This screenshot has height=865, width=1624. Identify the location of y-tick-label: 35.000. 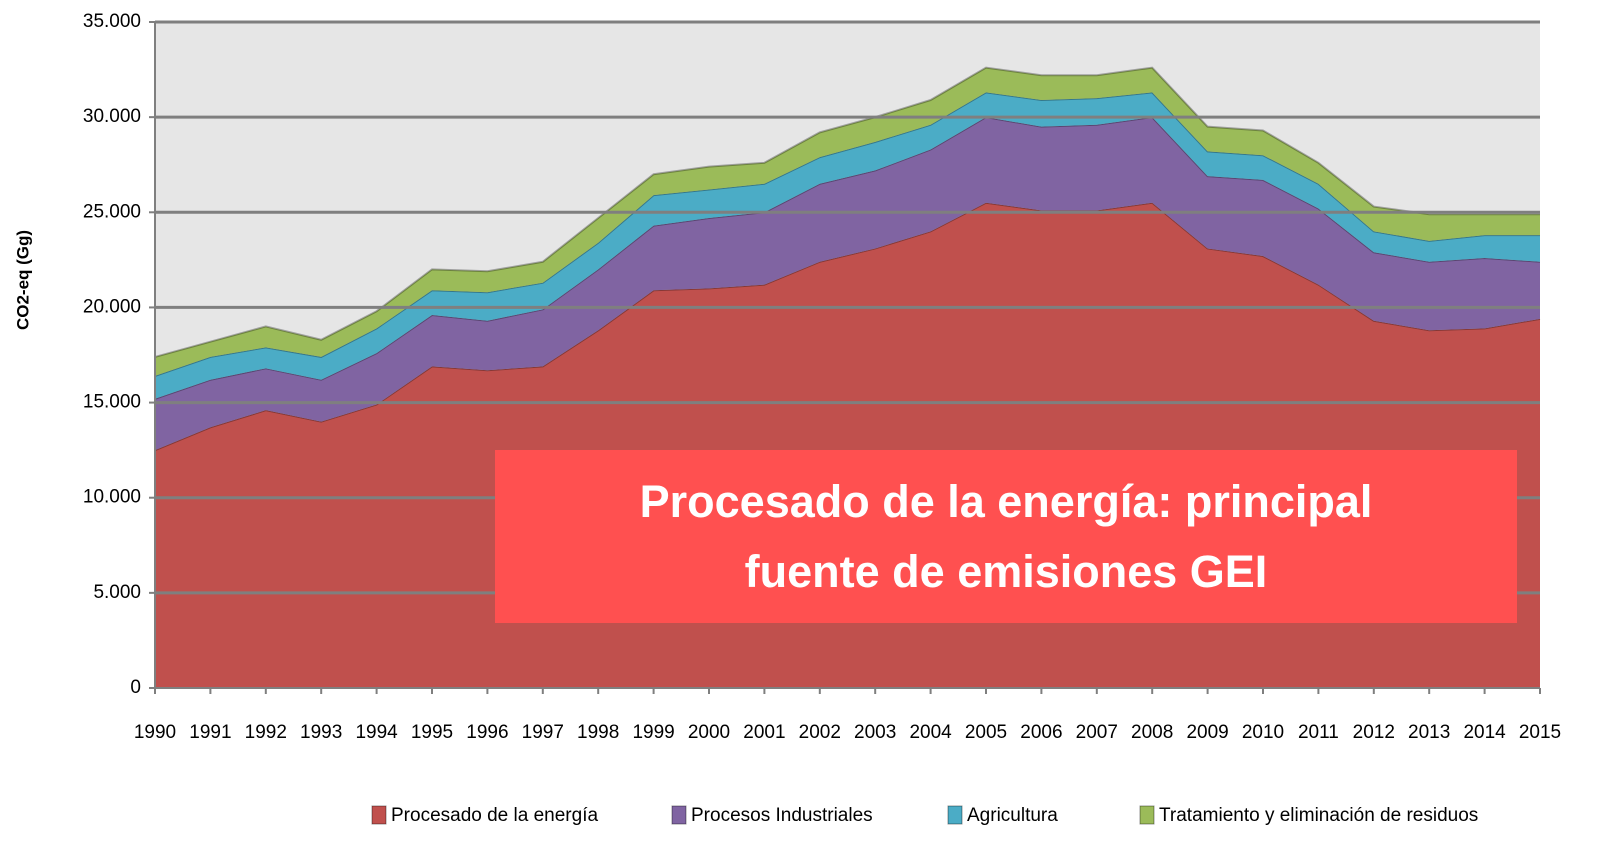
(112, 21).